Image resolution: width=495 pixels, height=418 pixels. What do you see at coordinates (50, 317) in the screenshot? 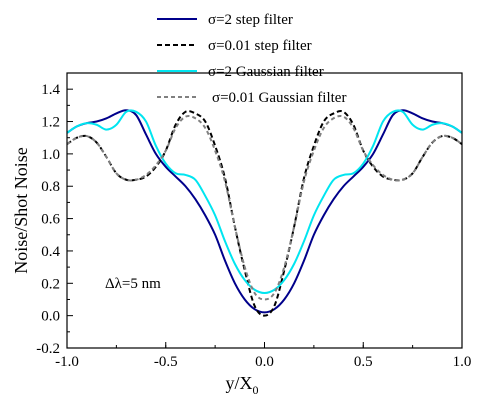
I see `y-tick-label: 0.0` at bounding box center [50, 317].